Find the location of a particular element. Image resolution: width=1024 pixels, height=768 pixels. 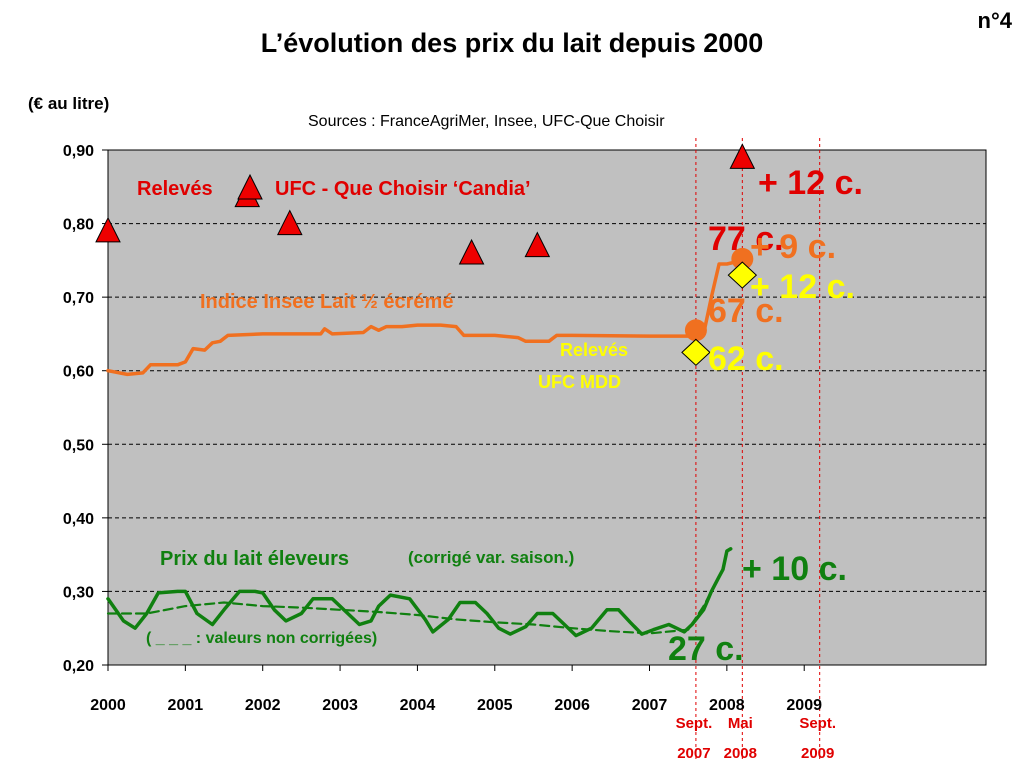

y-tick-label: 0,50 is located at coordinates (78, 445).